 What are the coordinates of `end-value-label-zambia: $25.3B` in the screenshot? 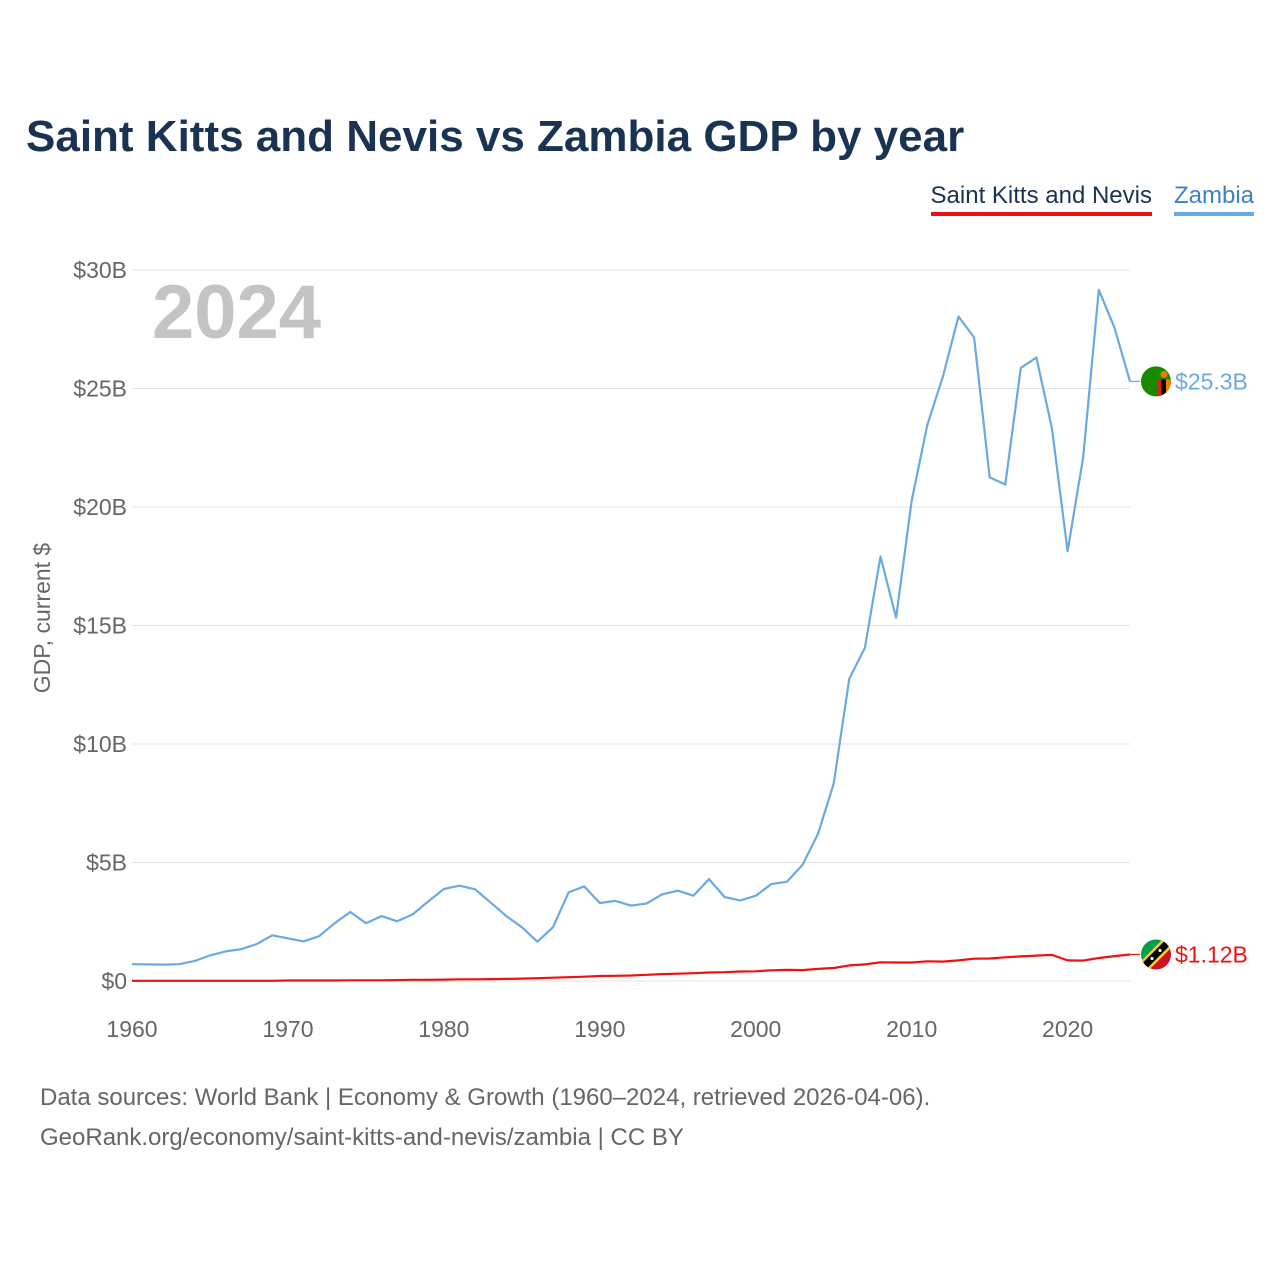 It's located at (1211, 381).